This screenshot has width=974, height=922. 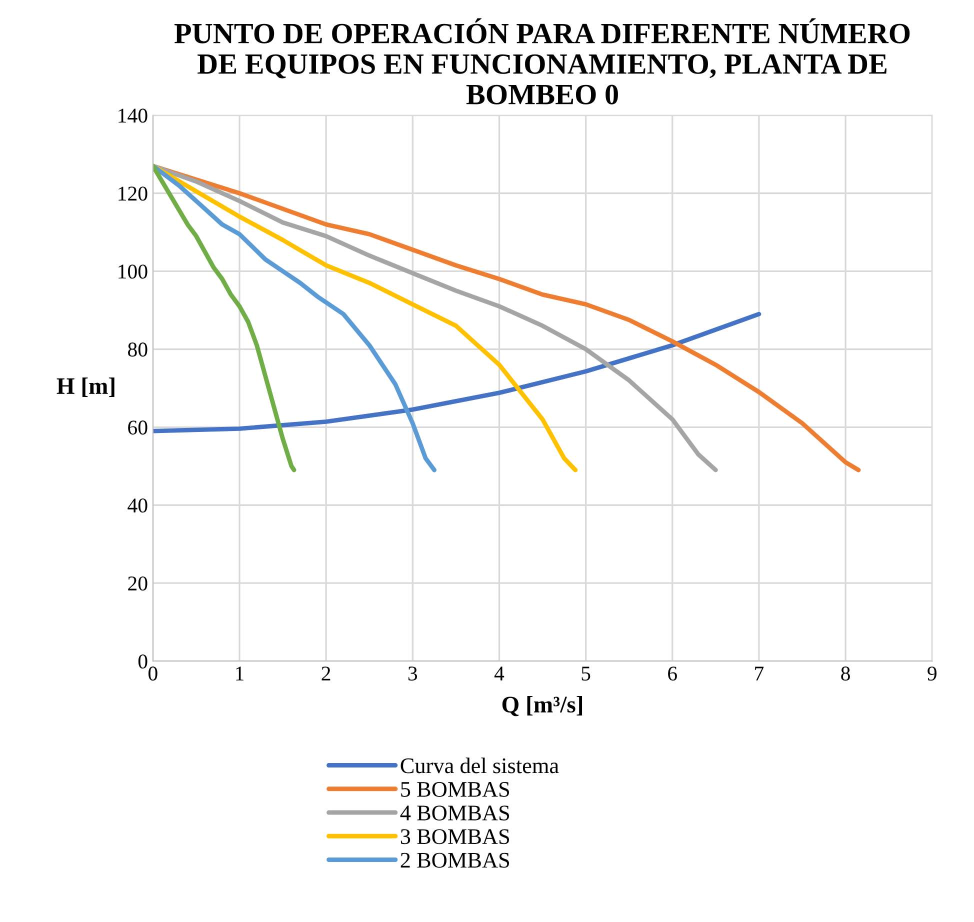 I want to click on x-tick-label: 7, so click(x=759, y=673).